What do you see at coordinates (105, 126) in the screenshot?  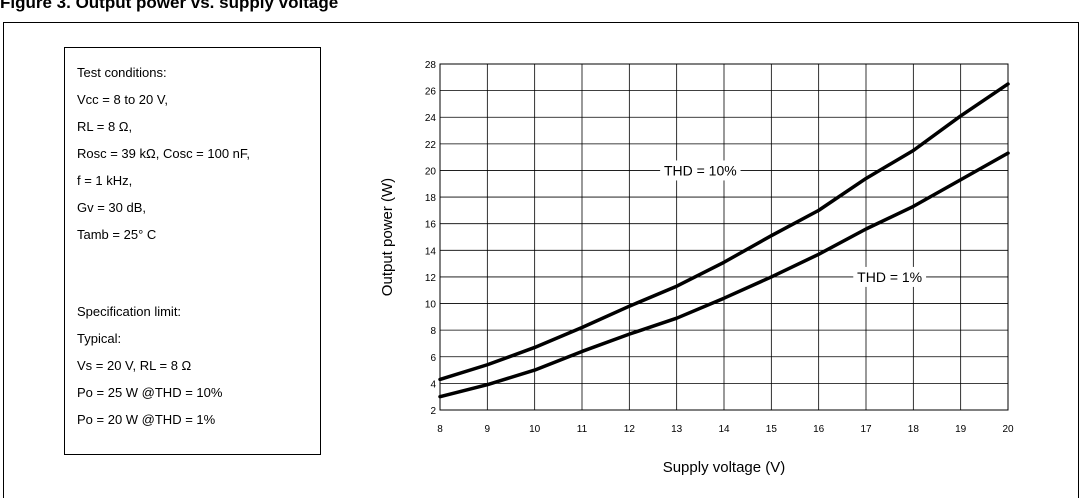 I see `condition-line: RL = 8 Ω,` at bounding box center [105, 126].